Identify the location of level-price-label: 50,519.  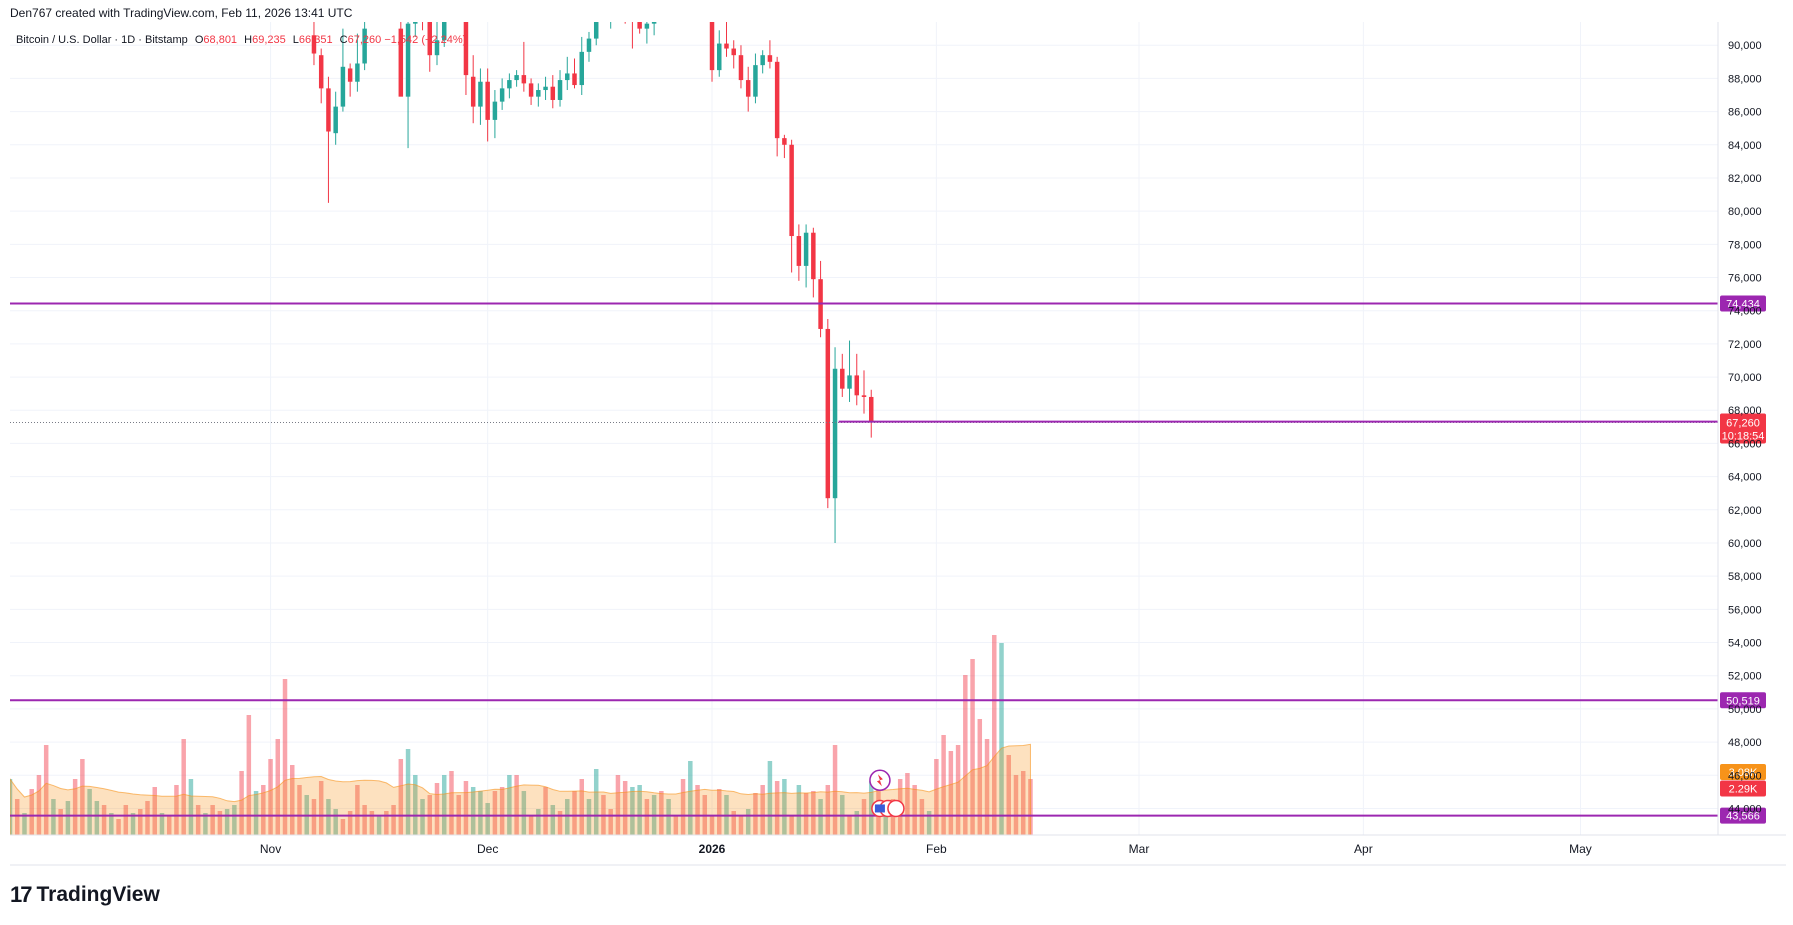
(1743, 701).